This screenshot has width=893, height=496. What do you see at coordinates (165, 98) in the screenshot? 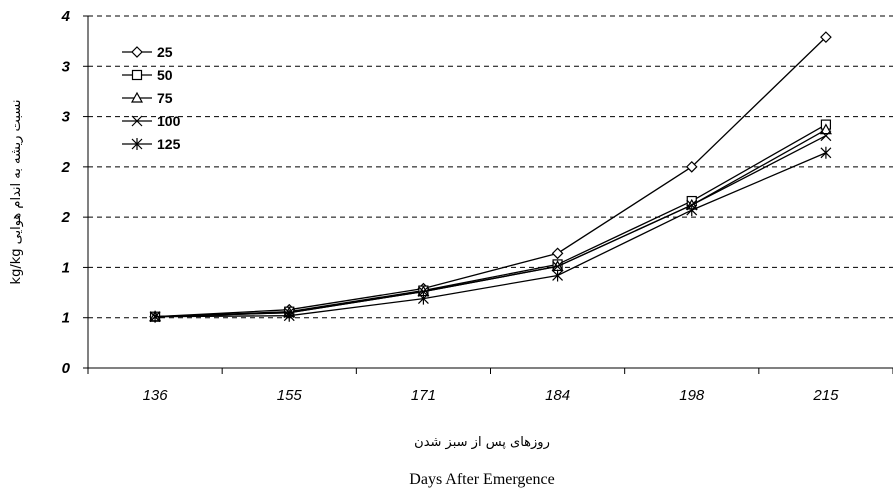
I see `legend-label: 75` at bounding box center [165, 98].